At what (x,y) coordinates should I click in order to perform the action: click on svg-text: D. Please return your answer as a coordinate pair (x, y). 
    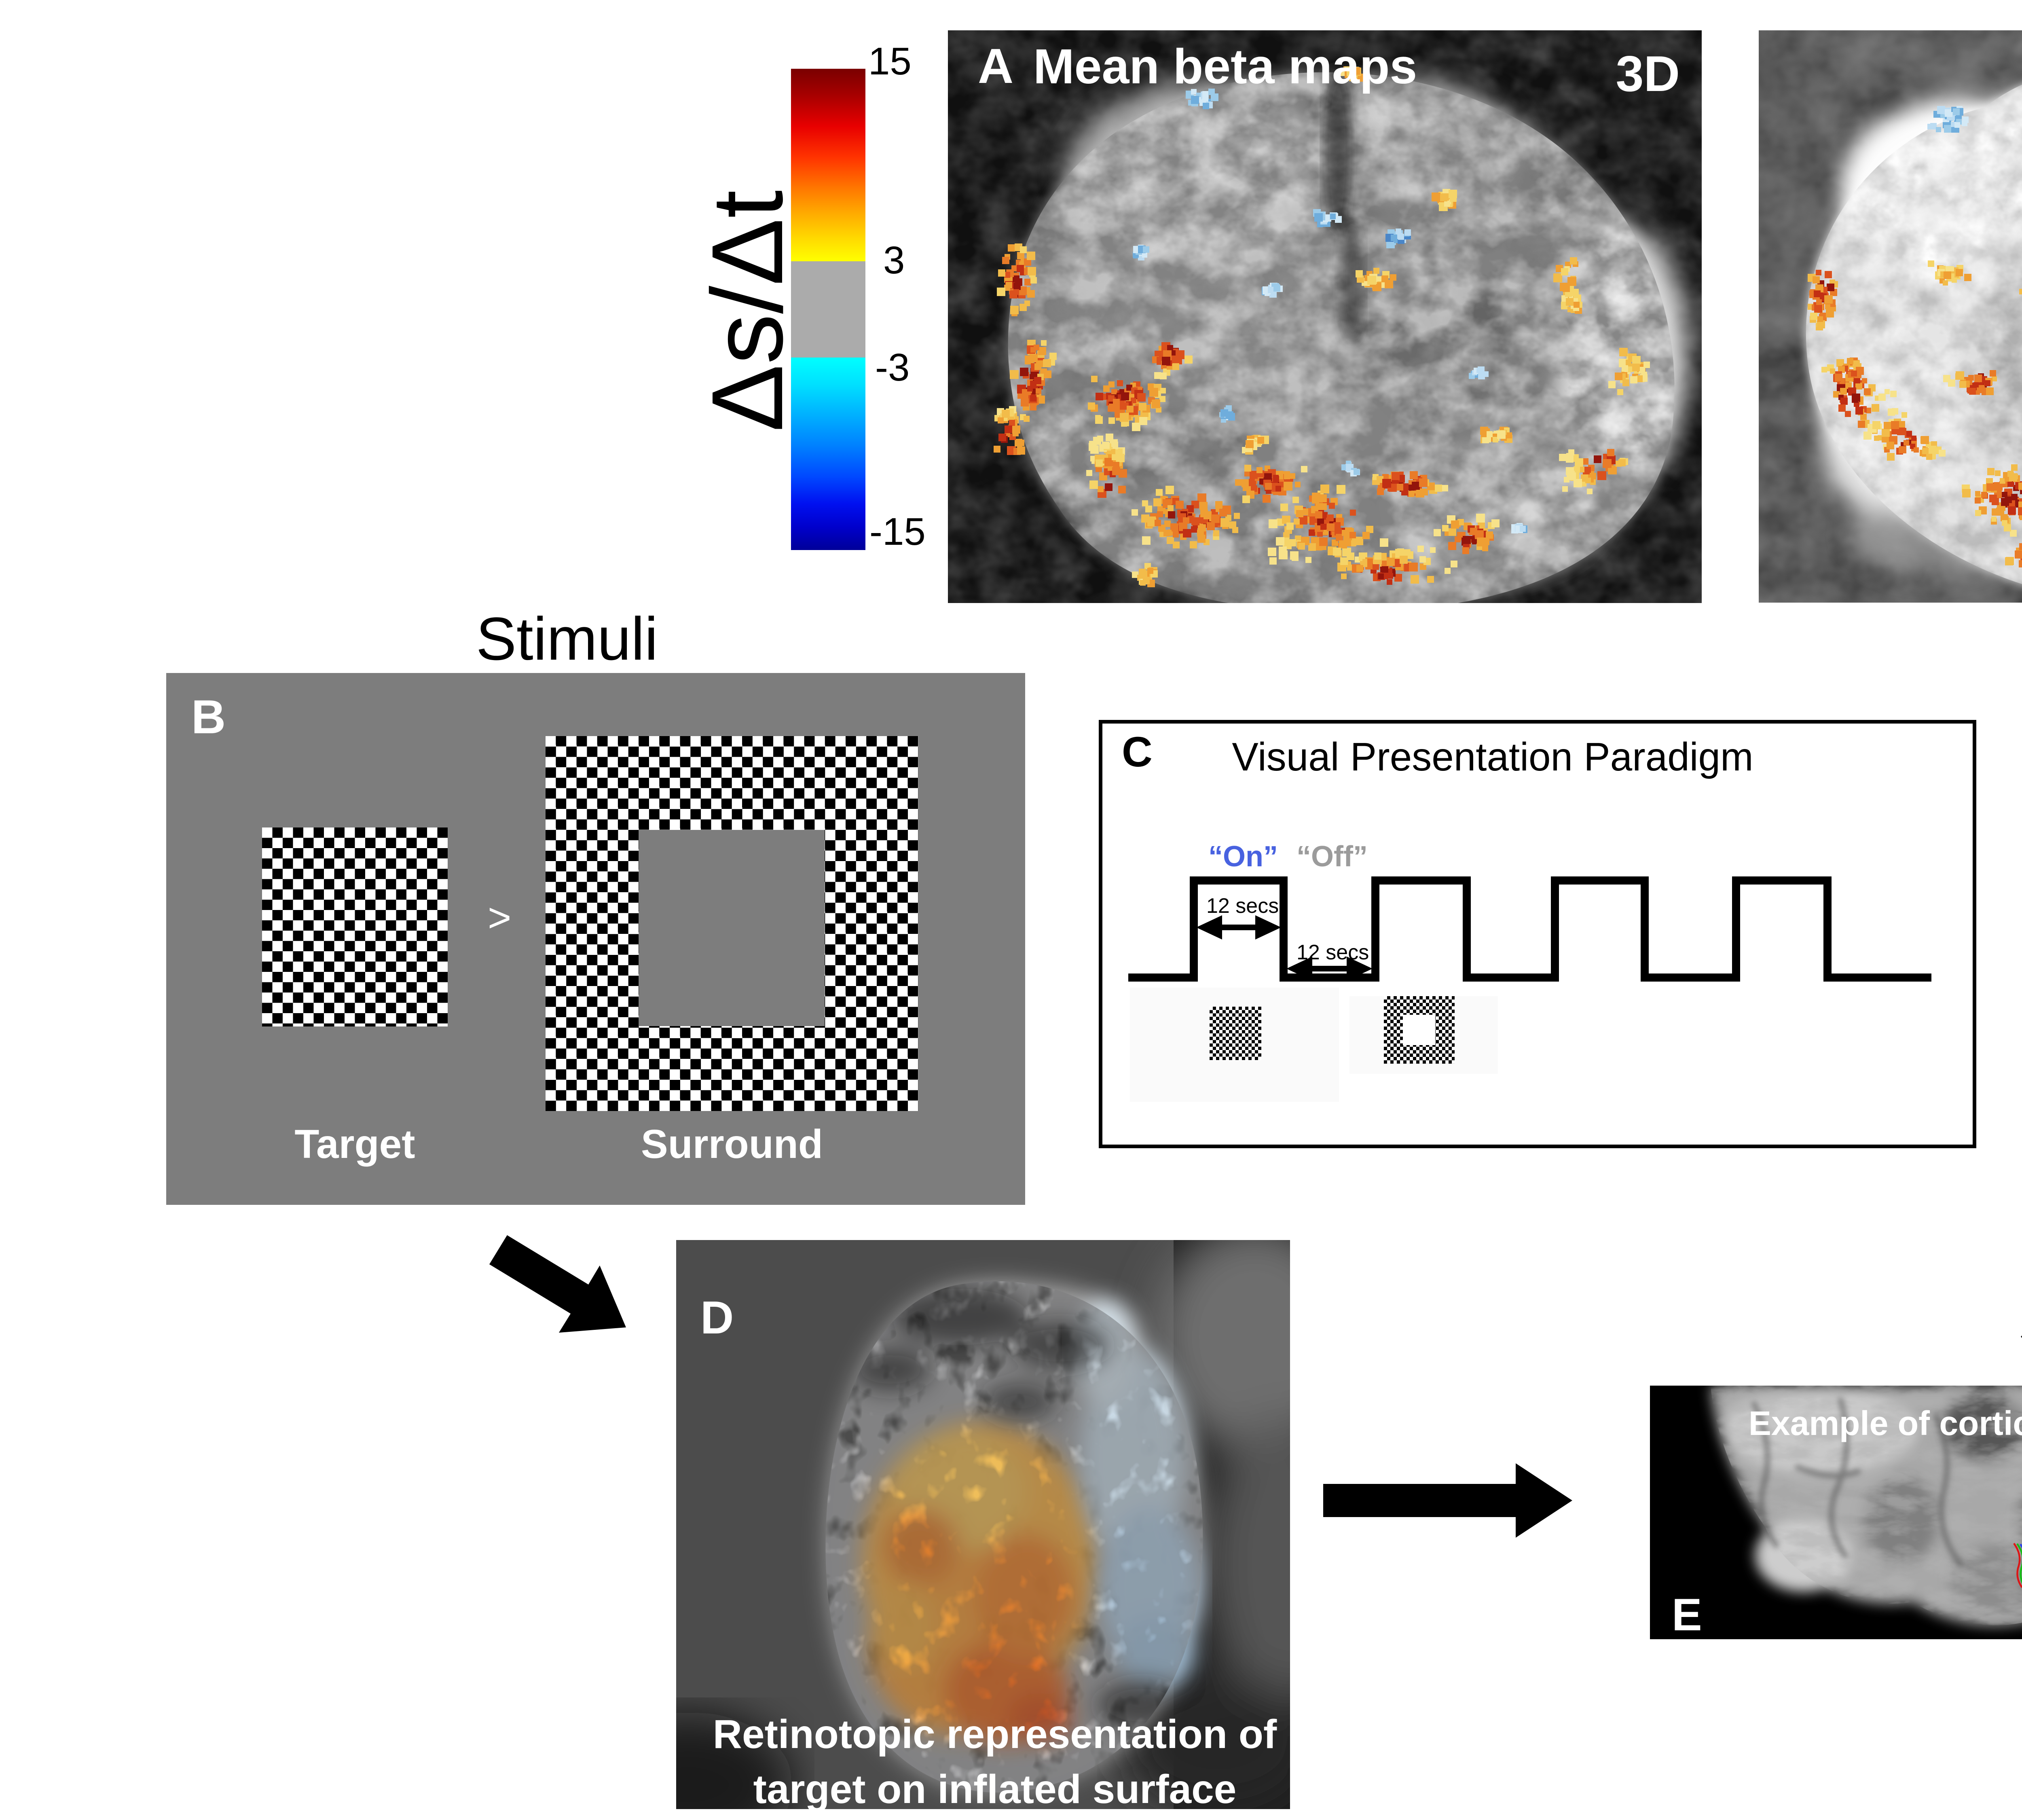
    Looking at the image, I should click on (717, 1318).